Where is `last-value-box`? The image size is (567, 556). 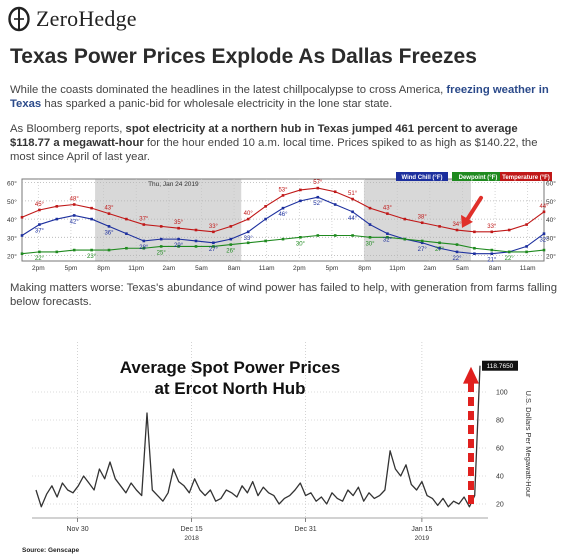 last-value-box is located at coordinates (500, 365).